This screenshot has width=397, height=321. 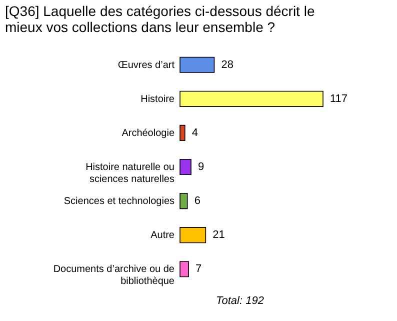 What do you see at coordinates (148, 133) in the screenshot?
I see `y-tick-label: Archéologie` at bounding box center [148, 133].